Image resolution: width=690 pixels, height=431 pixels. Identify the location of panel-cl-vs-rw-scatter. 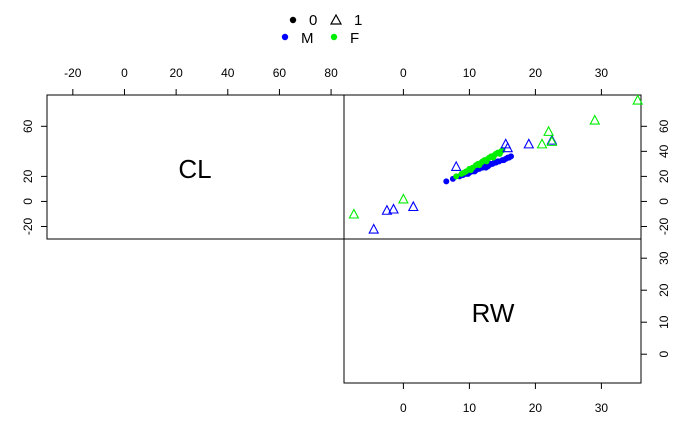
(492, 167).